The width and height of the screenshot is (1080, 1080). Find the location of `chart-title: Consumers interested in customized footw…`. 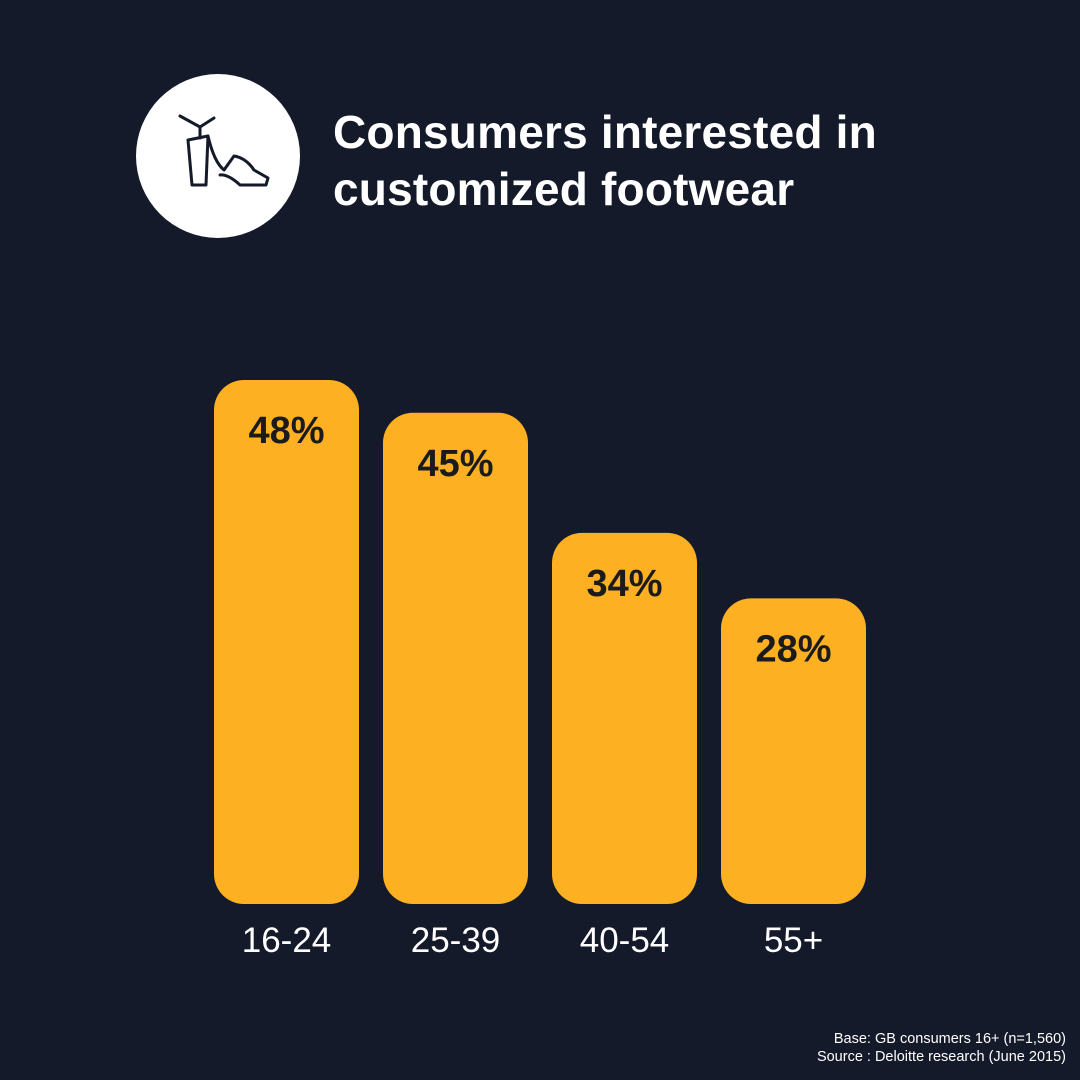

chart-title: Consumers interested in customized footw… is located at coordinates (673, 161).